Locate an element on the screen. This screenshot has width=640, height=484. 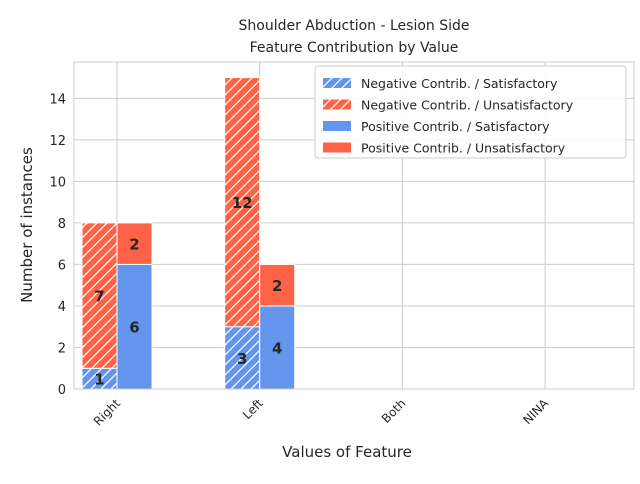
value-labels: 1 7 6 2 3 12 4 2 is located at coordinates (188, 291).